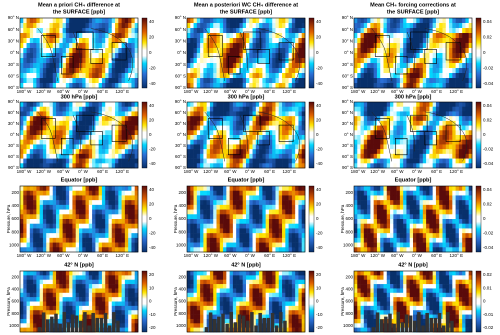 This screenshot has height=335, width=500. I want to click on lon-label: 120° W, so click(211, 171).